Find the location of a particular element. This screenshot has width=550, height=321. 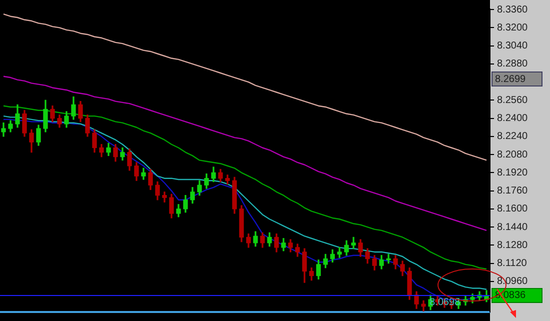

text: 8.2699 is located at coordinates (510, 79).